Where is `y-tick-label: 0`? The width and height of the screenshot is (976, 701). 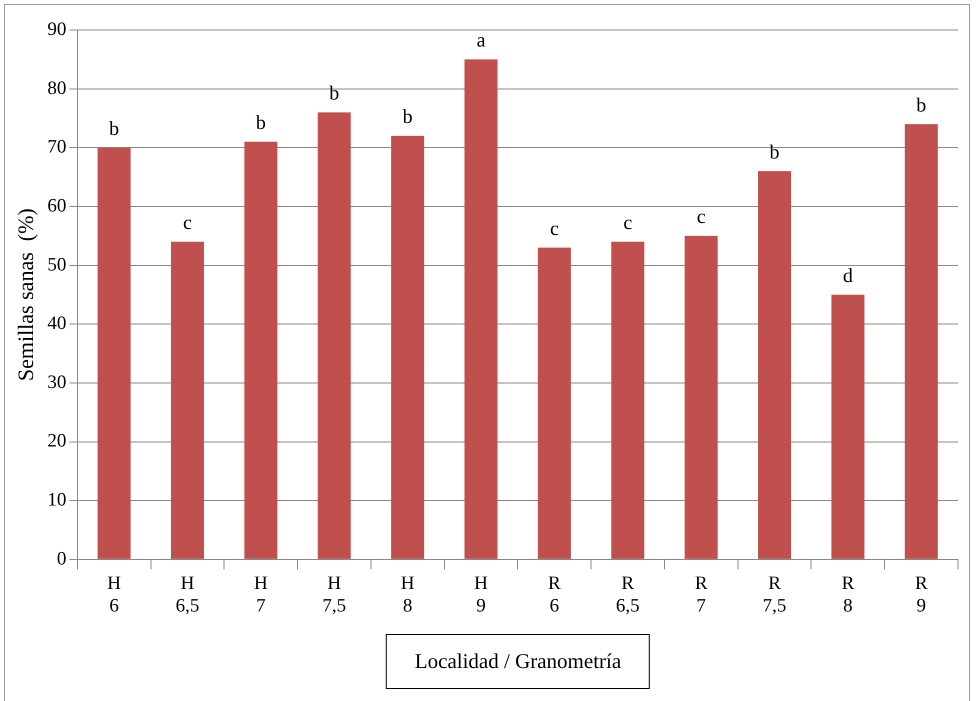
y-tick-label: 0 is located at coordinates (61, 559).